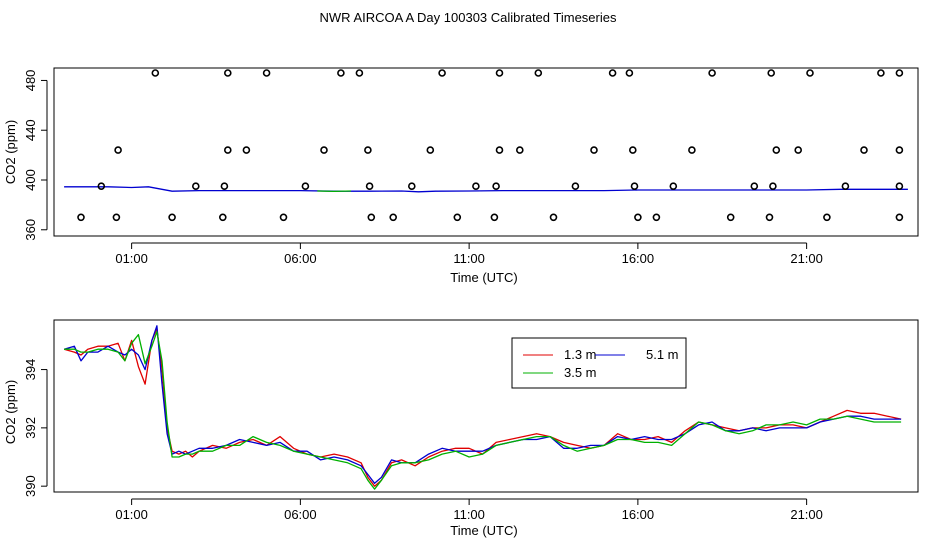 The image size is (936, 540). I want to click on legend: 1.3 m 5.1 m 3.5 m, so click(599, 363).